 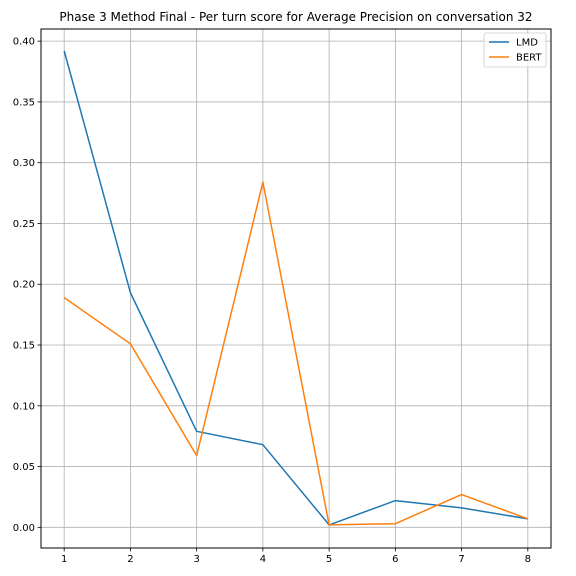 What do you see at coordinates (263, 559) in the screenshot?
I see `x-tick-label: 4` at bounding box center [263, 559].